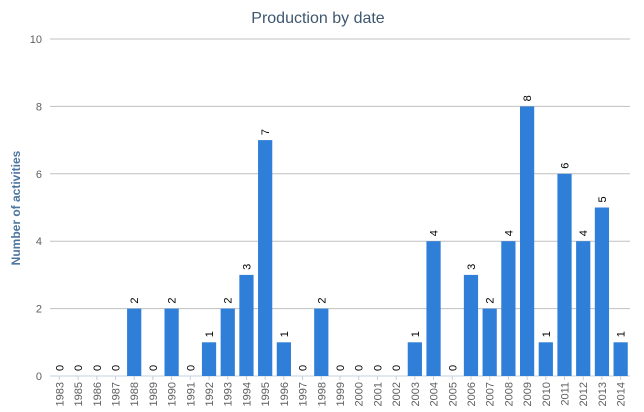 The height and width of the screenshot is (412, 644). I want to click on x-tick-label-1991: 1991, so click(191, 394).